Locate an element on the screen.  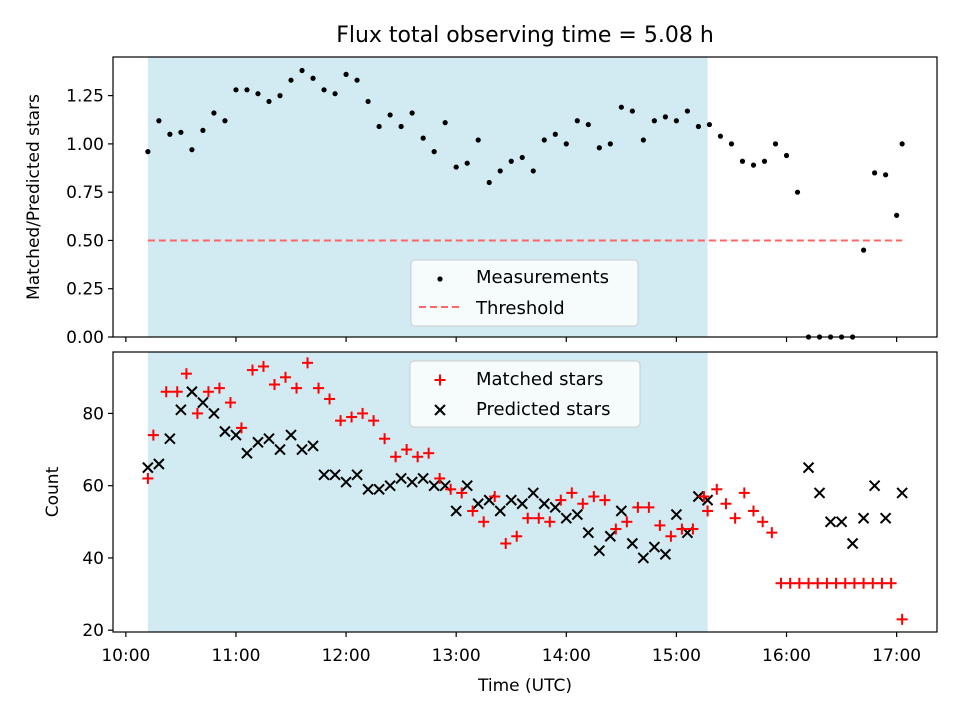
y-tick-label: 1.00 is located at coordinates (85, 145).